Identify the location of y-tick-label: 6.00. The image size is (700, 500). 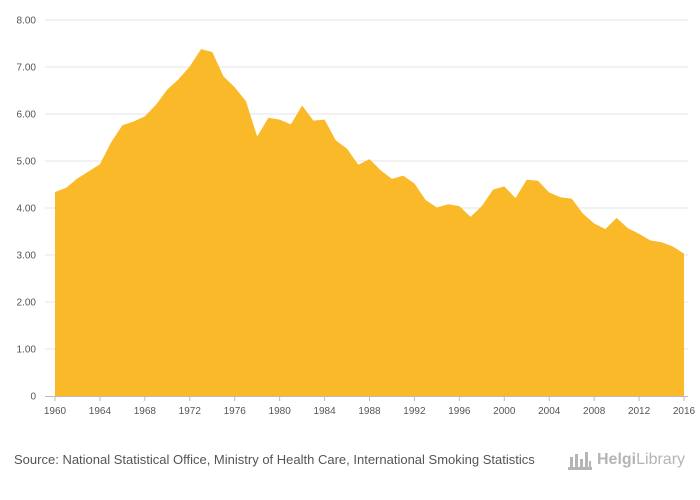
(27, 115).